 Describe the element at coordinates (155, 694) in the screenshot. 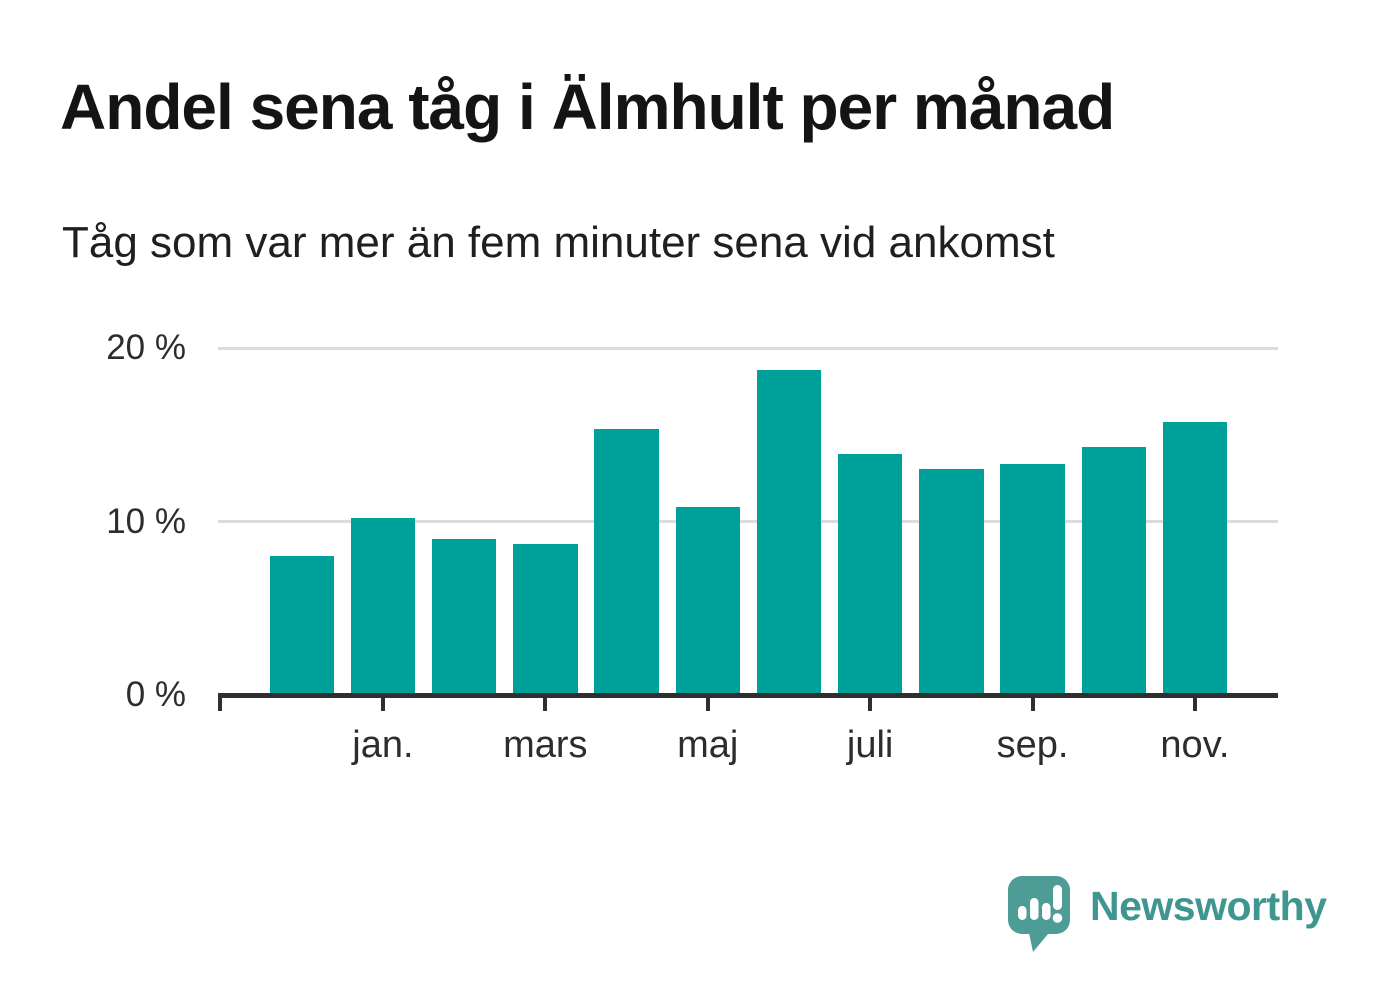

I see `y-axis-tick-label: 0 %` at that location.